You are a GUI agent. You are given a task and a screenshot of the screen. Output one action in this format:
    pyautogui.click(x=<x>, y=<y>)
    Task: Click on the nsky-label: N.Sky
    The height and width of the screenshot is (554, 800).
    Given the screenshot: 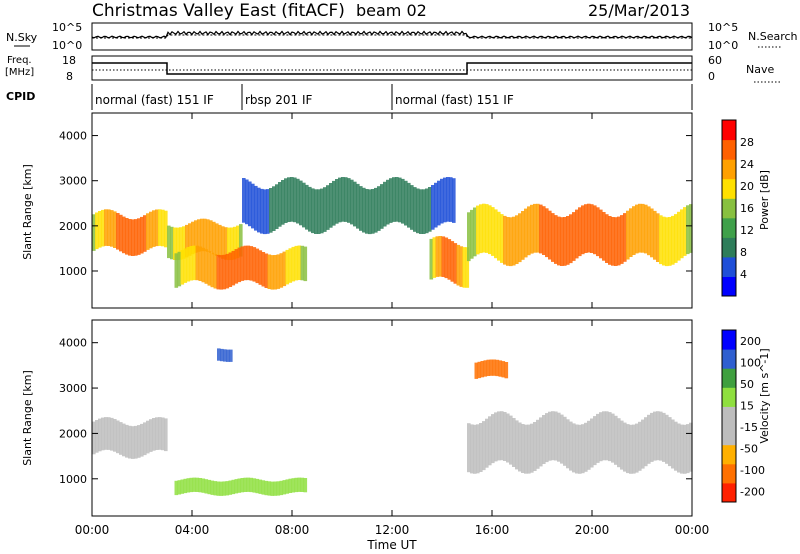 What is the action you would take?
    pyautogui.click(x=22, y=37)
    